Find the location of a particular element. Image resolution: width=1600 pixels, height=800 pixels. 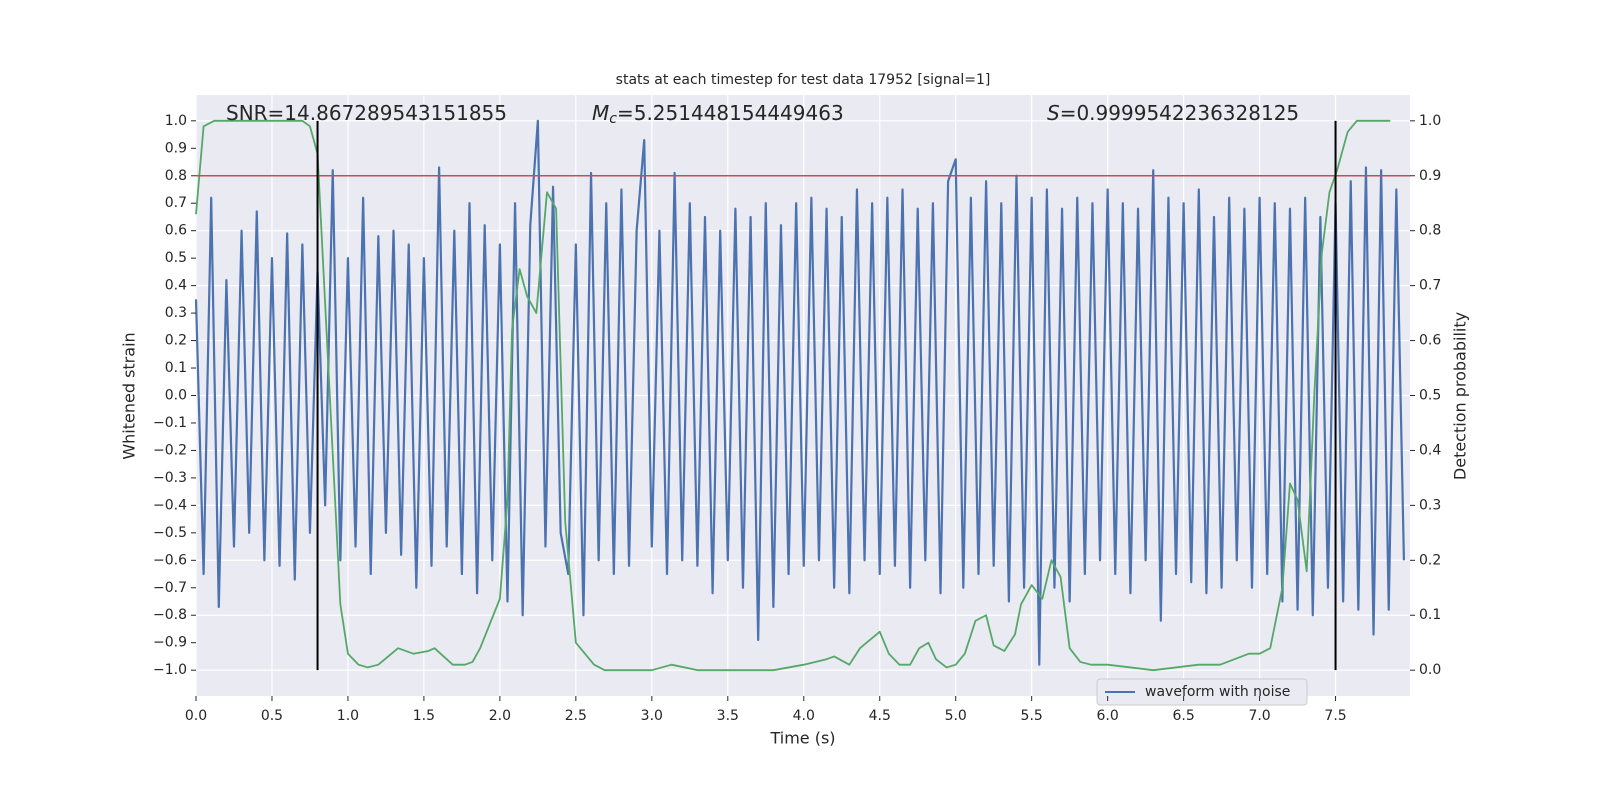

y2-tick-label: 0.4 is located at coordinates (1430, 450).